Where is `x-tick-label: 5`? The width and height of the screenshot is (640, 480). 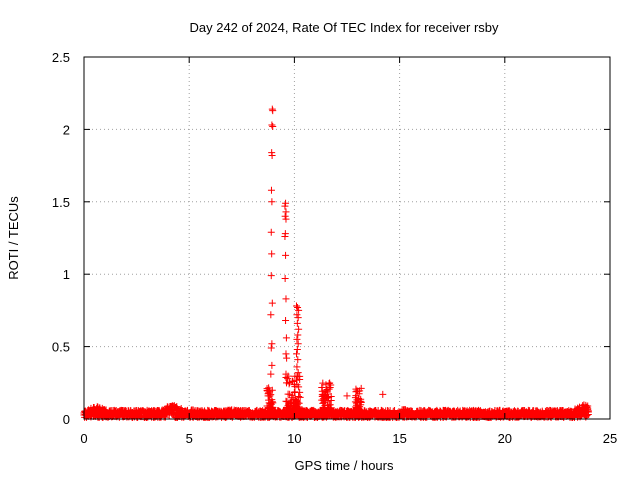
x-tick-label: 5 is located at coordinates (189, 438).